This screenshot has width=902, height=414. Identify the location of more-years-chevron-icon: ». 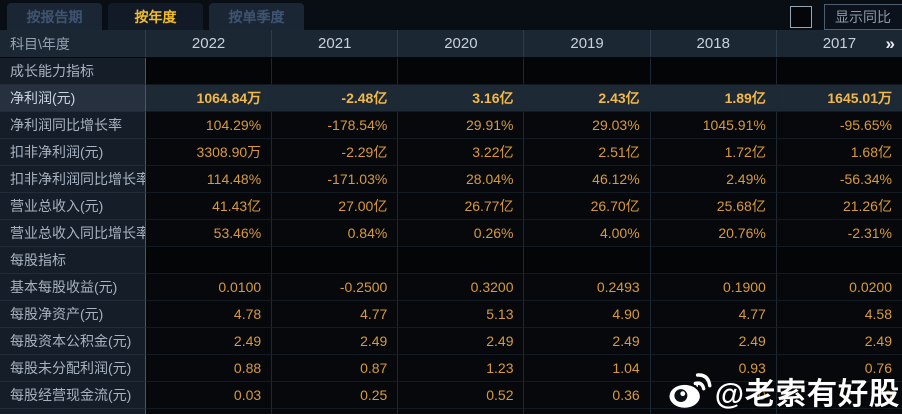
(890, 43).